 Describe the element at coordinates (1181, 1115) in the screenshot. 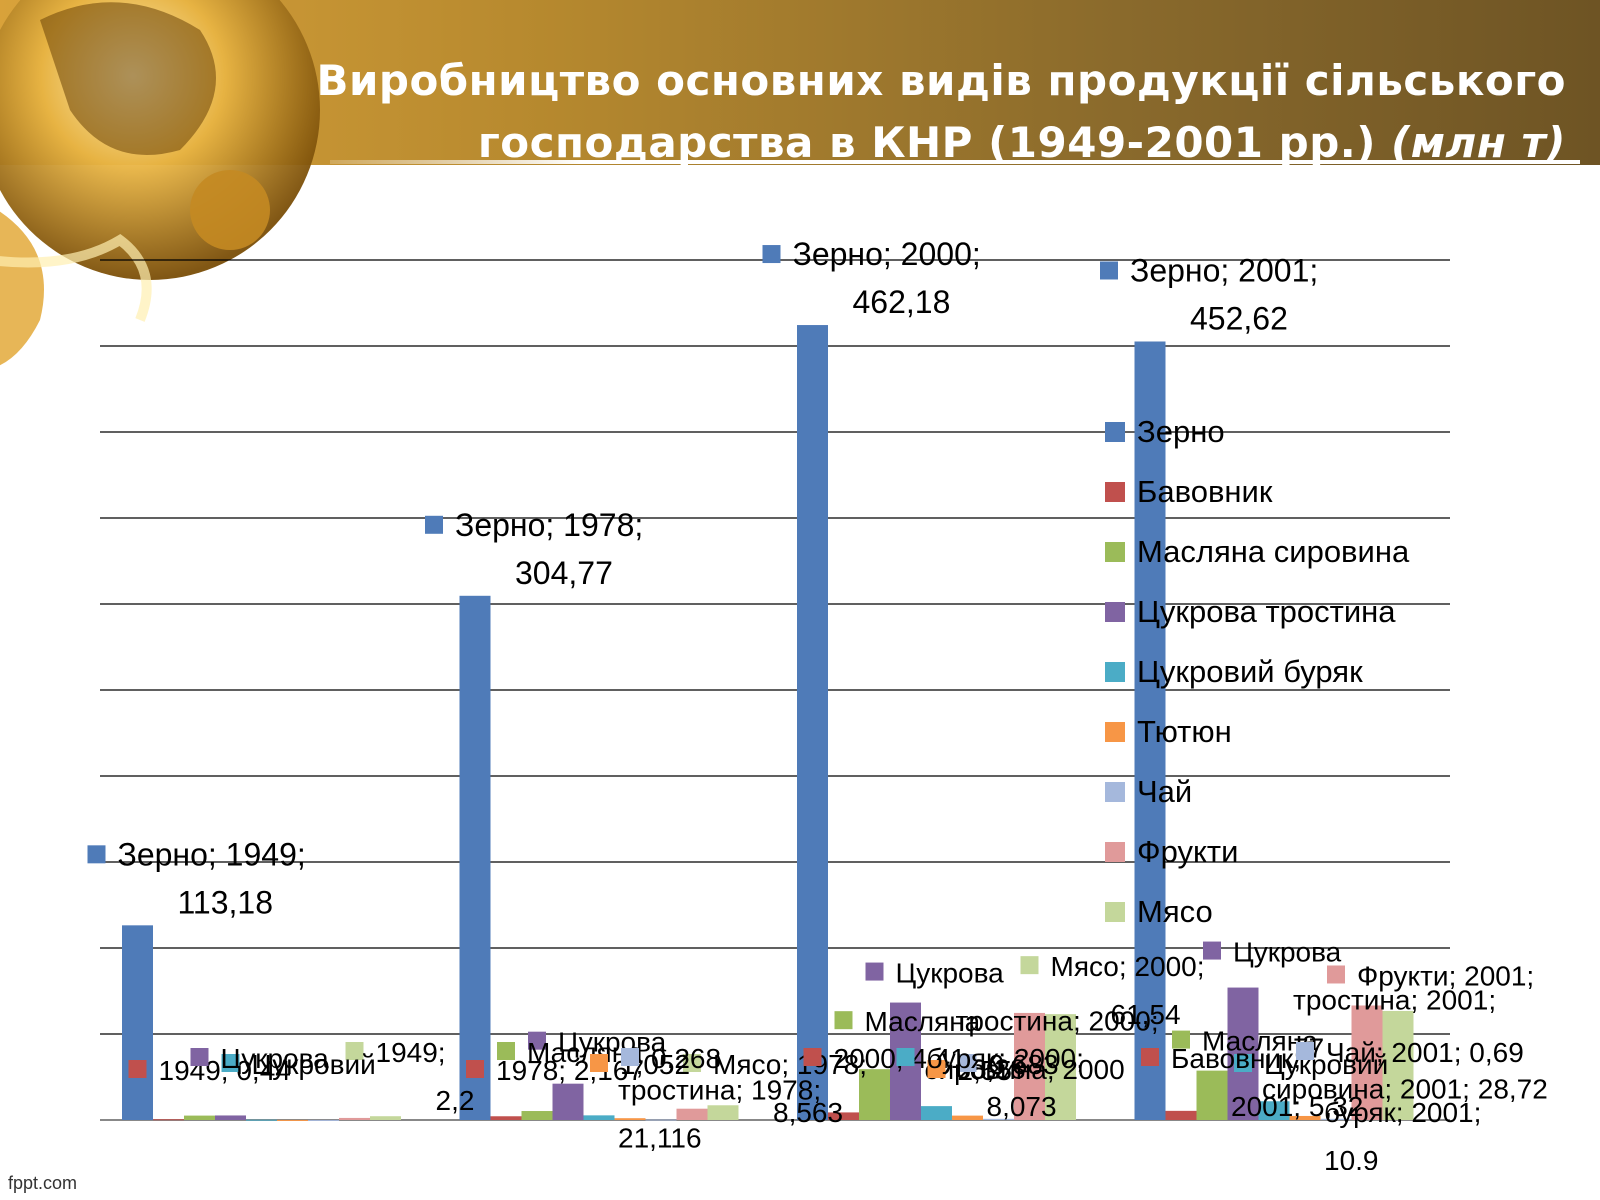

I see `bar-бавовник-2001` at that location.